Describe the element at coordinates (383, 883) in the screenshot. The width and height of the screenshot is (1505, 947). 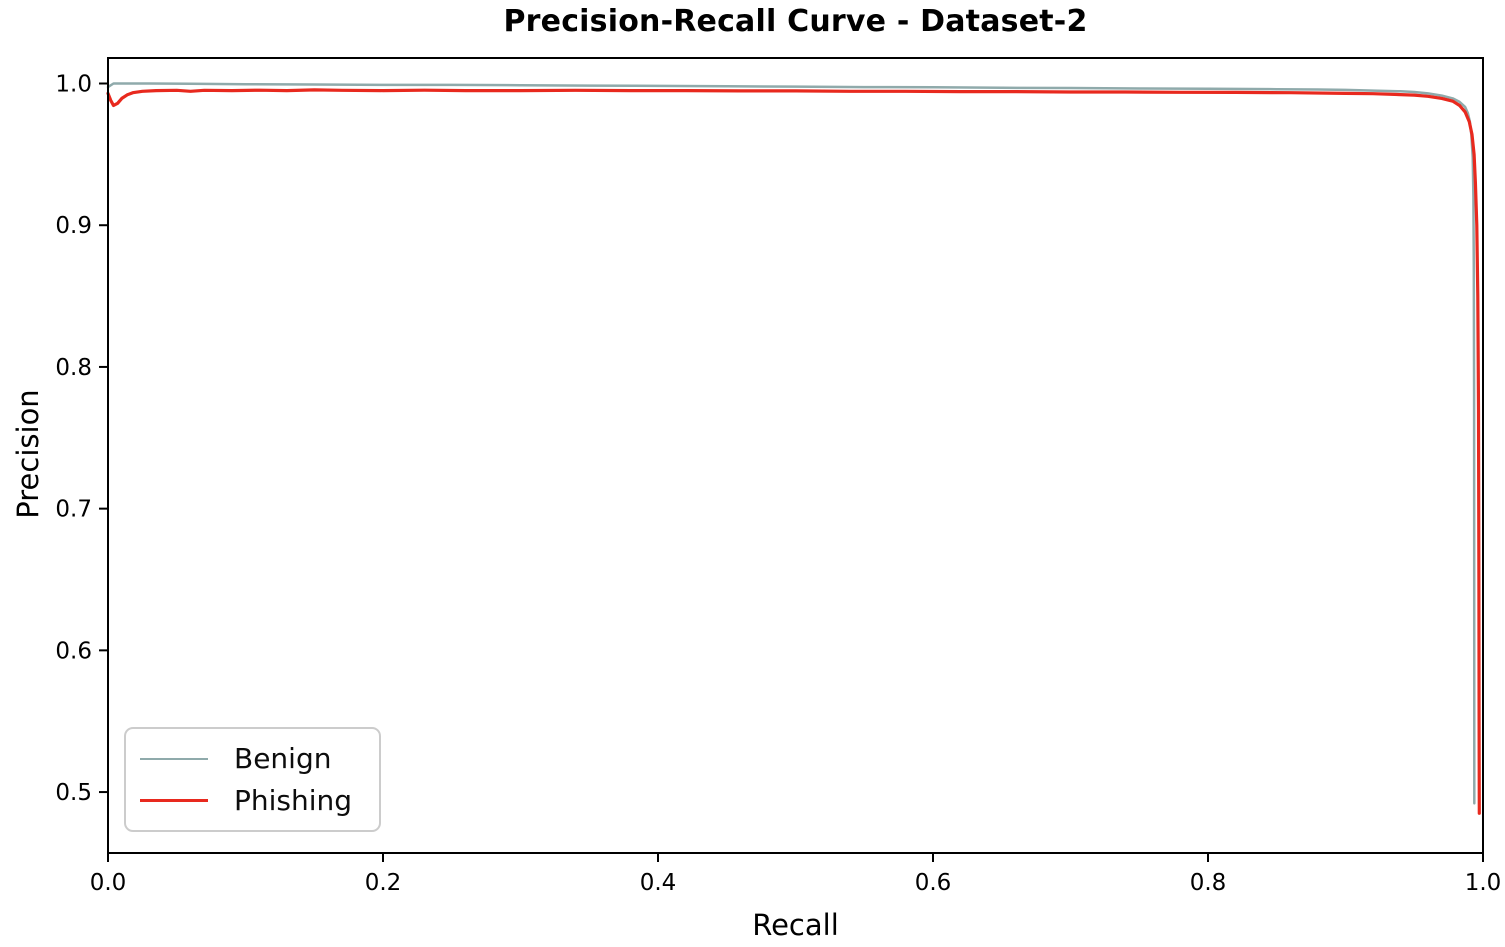
I see `x-tick-label: 0.2` at that location.